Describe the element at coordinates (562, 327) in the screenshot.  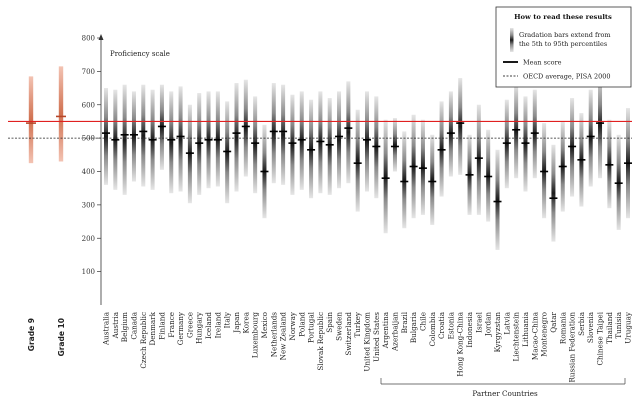
I see `country-label: Romania` at that location.